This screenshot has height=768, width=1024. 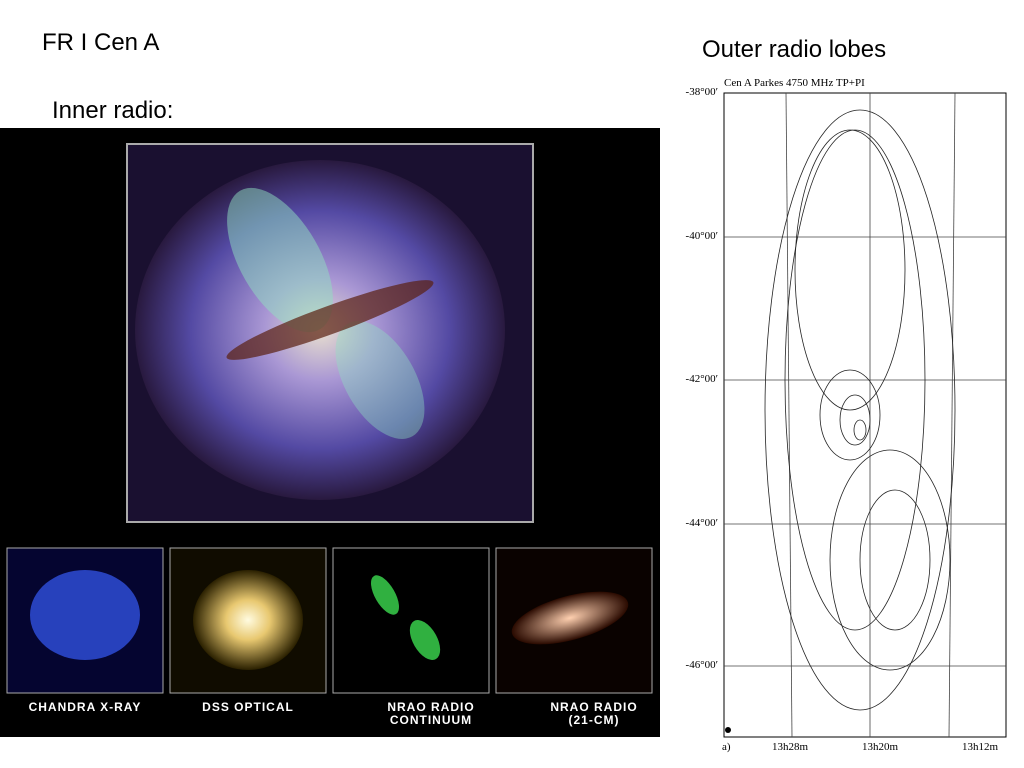 What do you see at coordinates (248, 707) in the screenshot?
I see `panel-caption: DSS Optical` at bounding box center [248, 707].